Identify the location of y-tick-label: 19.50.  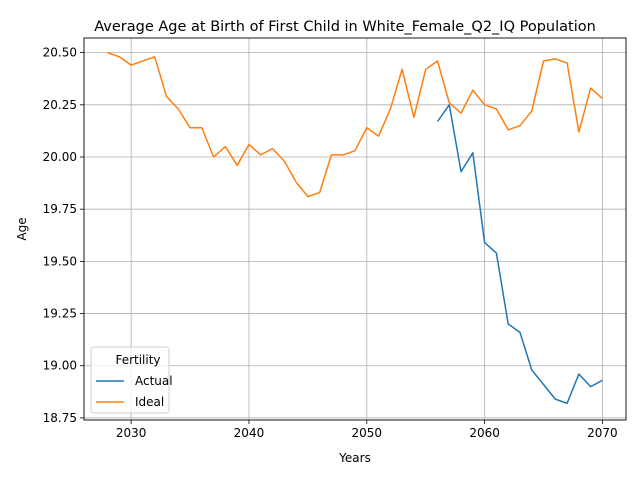
(60, 261).